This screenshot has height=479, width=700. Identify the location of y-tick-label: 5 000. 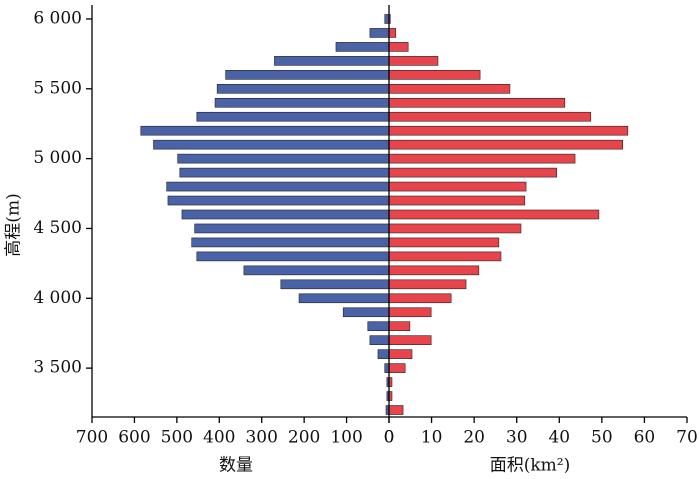
(57, 158).